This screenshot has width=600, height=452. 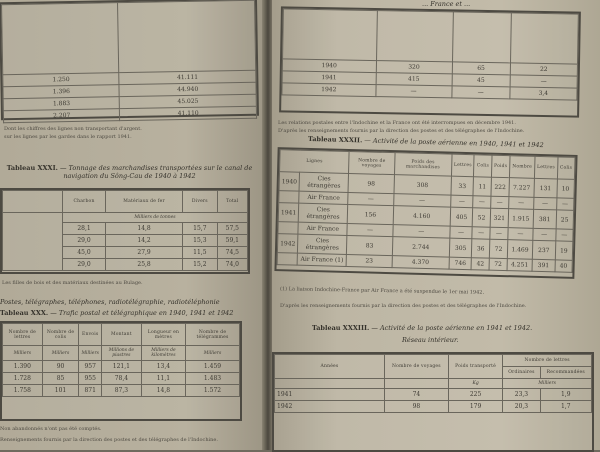 I want to click on table-row: 28,1 14,8 15,7 57,5, so click(x=126, y=228).